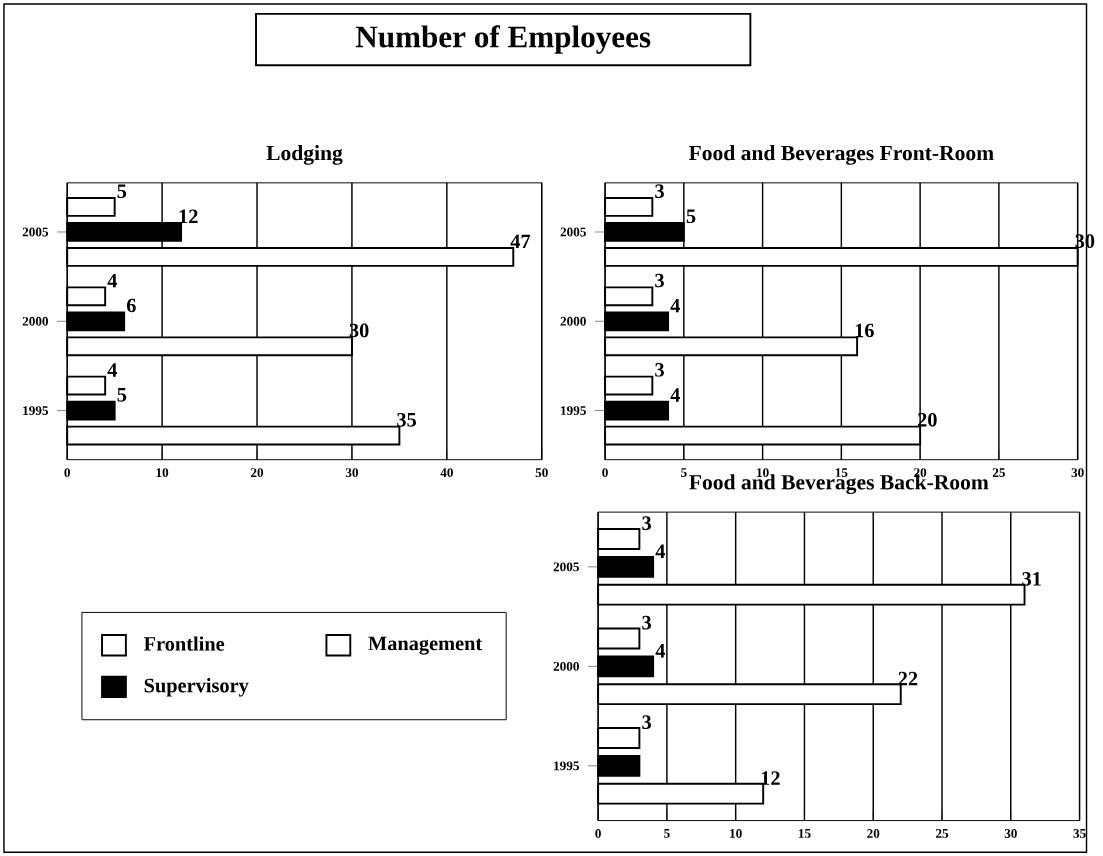 This screenshot has width=1103, height=856. Describe the element at coordinates (1079, 833) in the screenshot. I see `x-tick-label: 35` at that location.